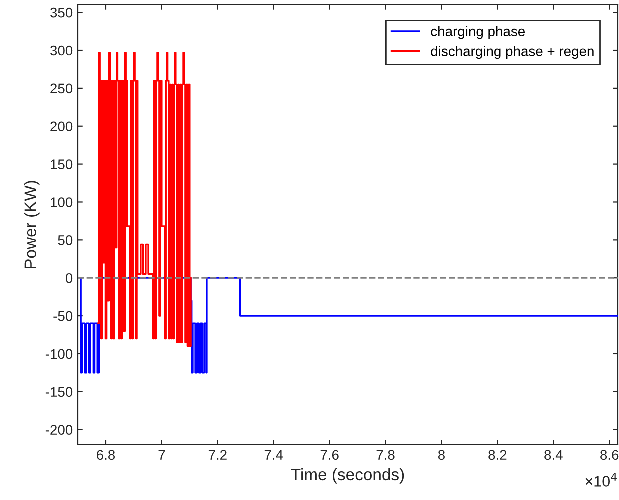  Describe the element at coordinates (61, 127) in the screenshot. I see `y-tick-label: 200` at that location.